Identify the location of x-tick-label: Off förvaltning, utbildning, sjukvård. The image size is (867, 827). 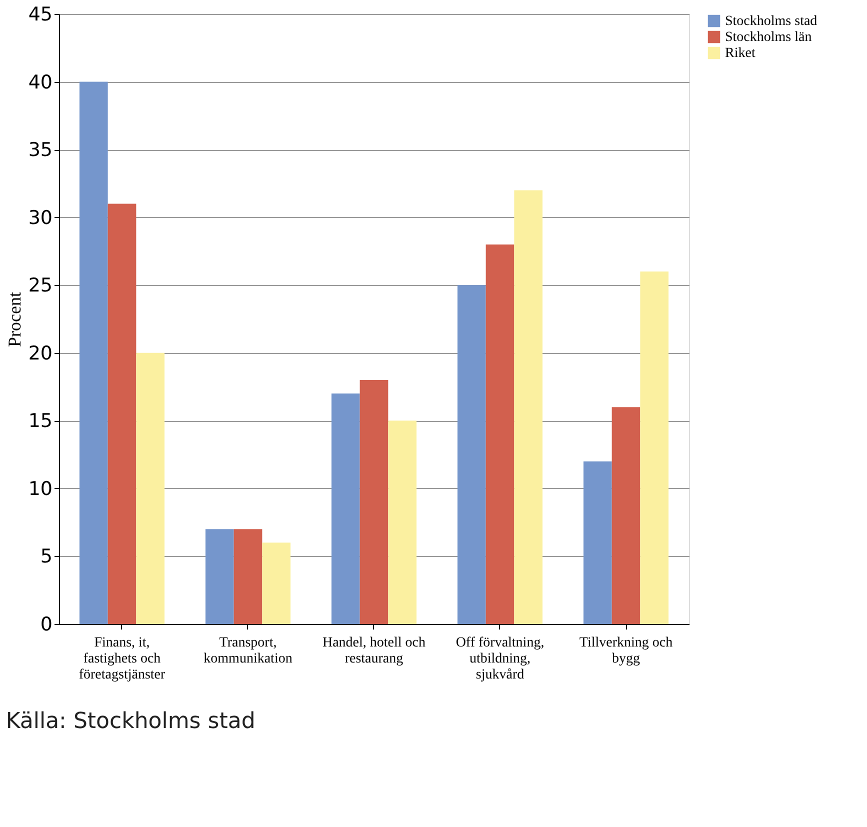
(500, 659).